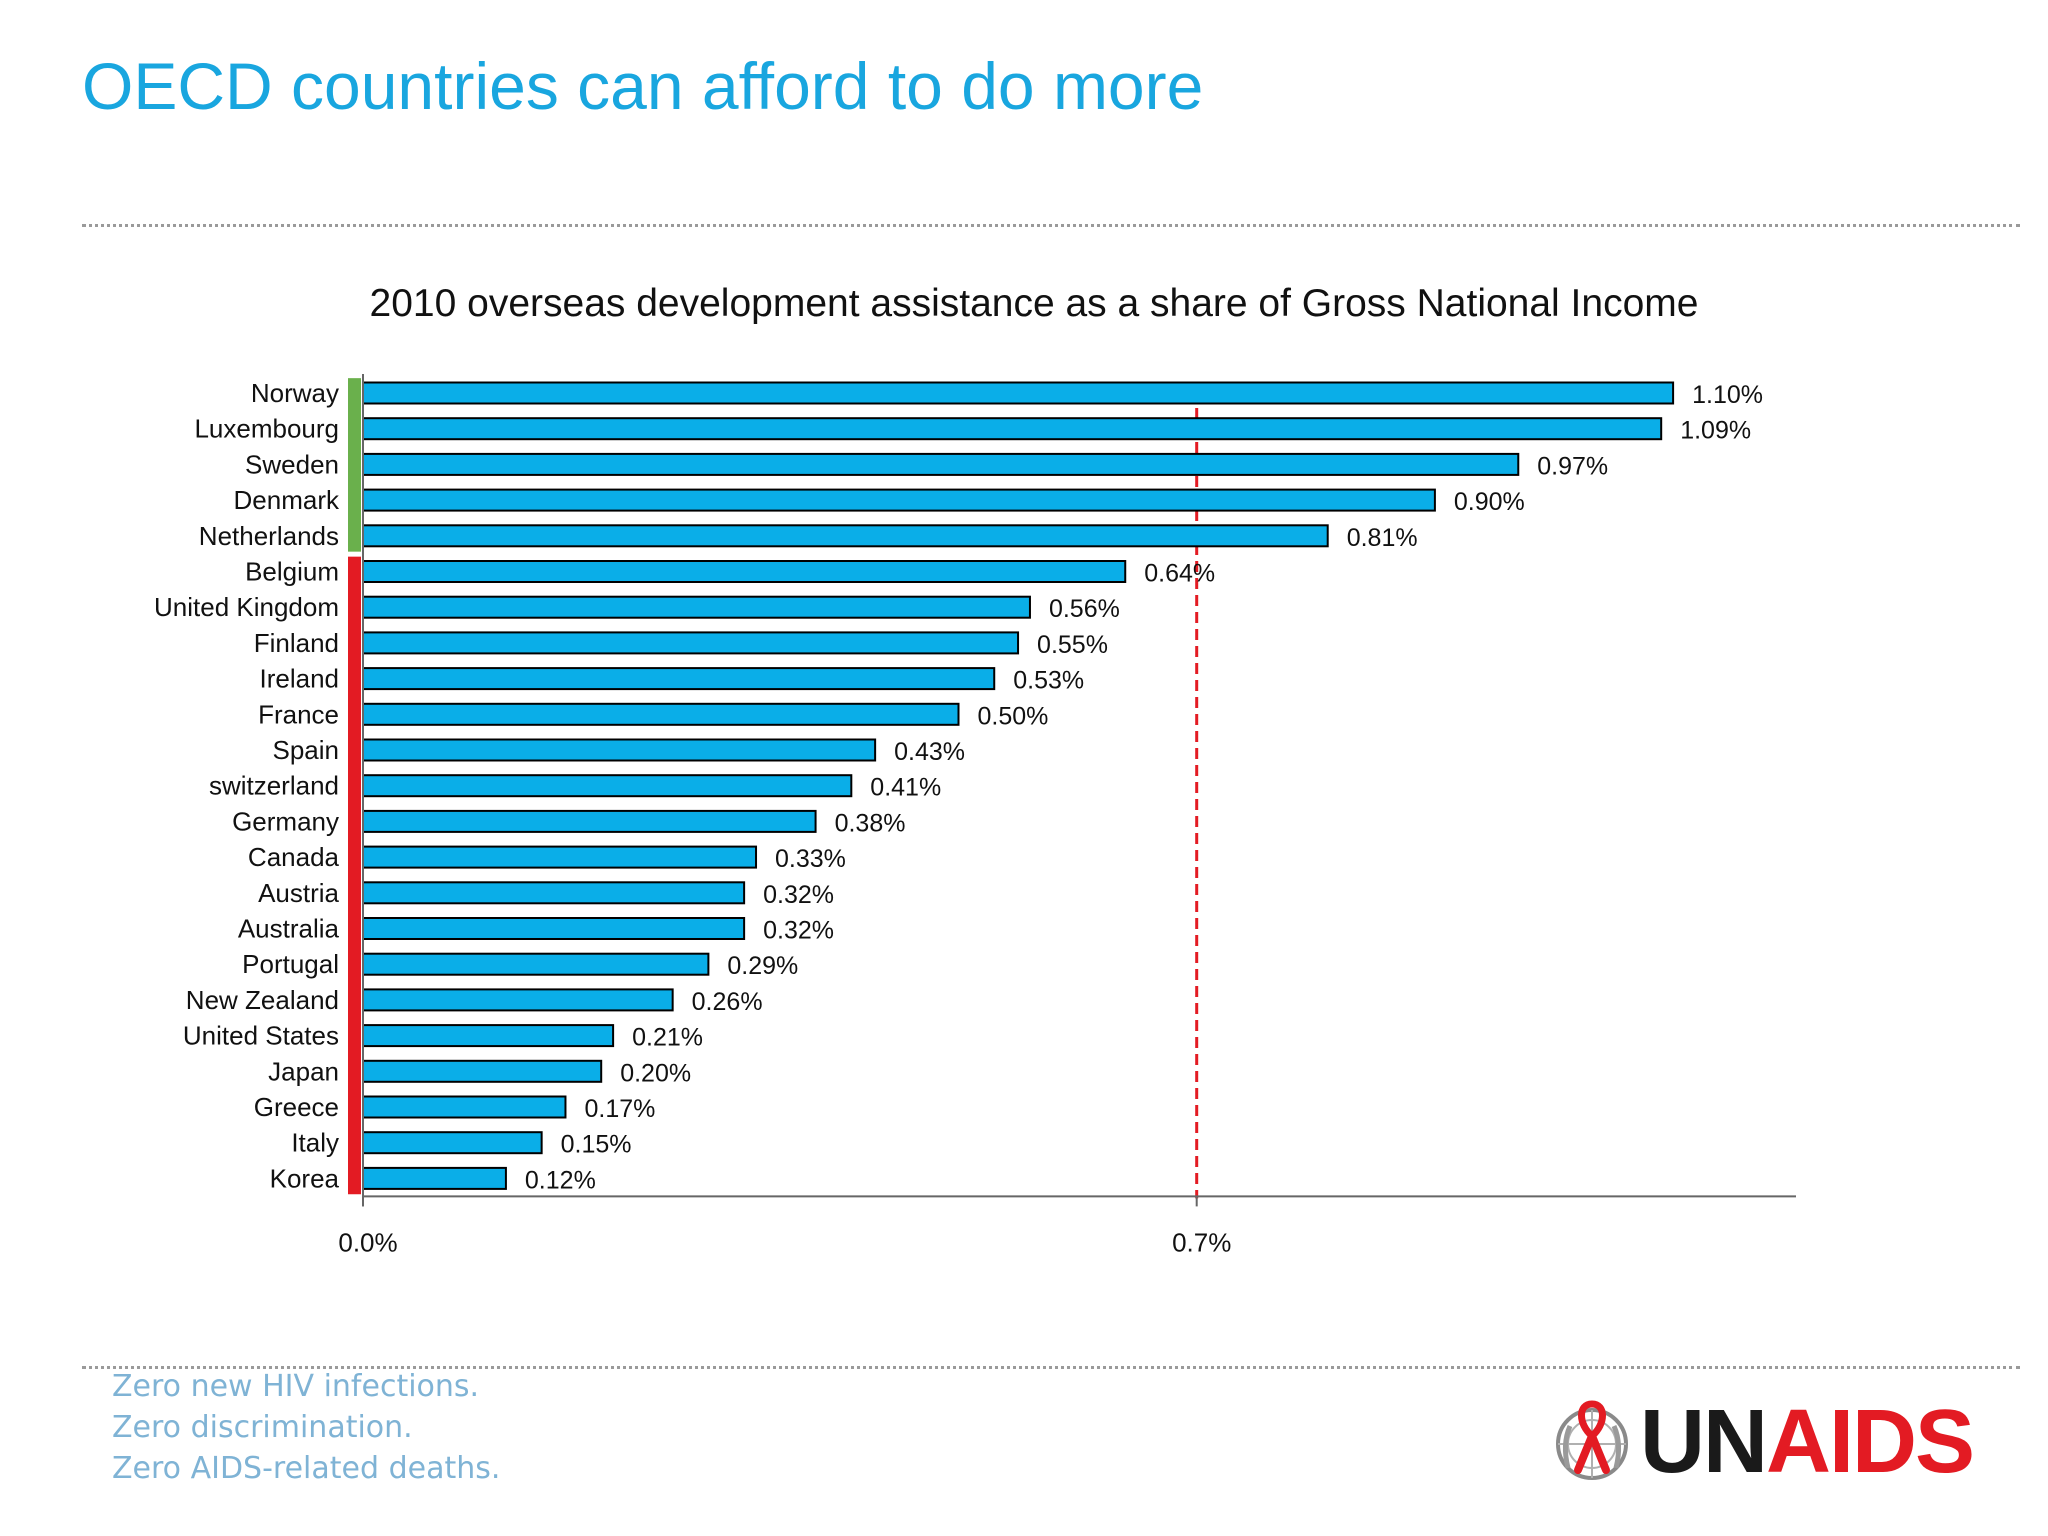 The image size is (2048, 1536). Describe the element at coordinates (1201, 1242) in the screenshot. I see `x-tick-label: 0.7%` at that location.